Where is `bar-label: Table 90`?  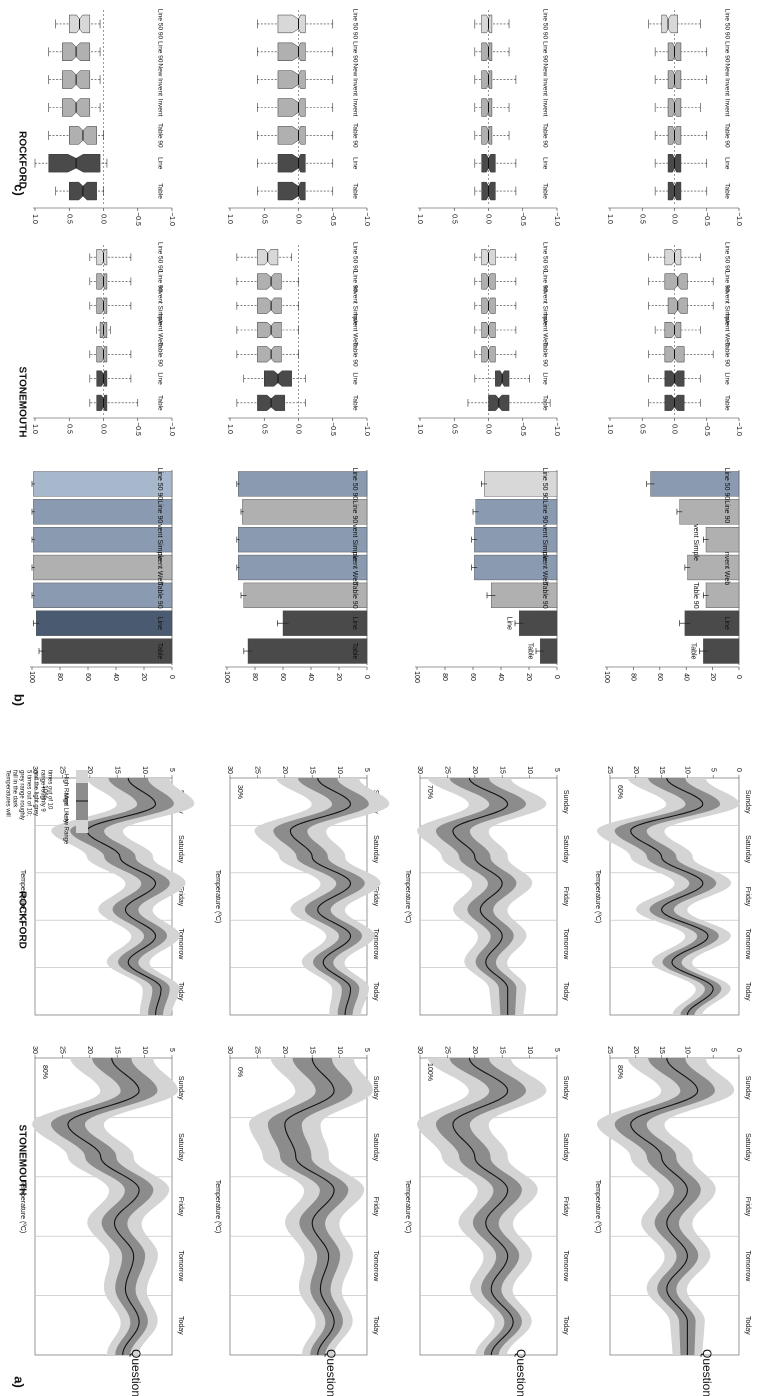 bar-label: Table 90 is located at coordinates (159, 595).